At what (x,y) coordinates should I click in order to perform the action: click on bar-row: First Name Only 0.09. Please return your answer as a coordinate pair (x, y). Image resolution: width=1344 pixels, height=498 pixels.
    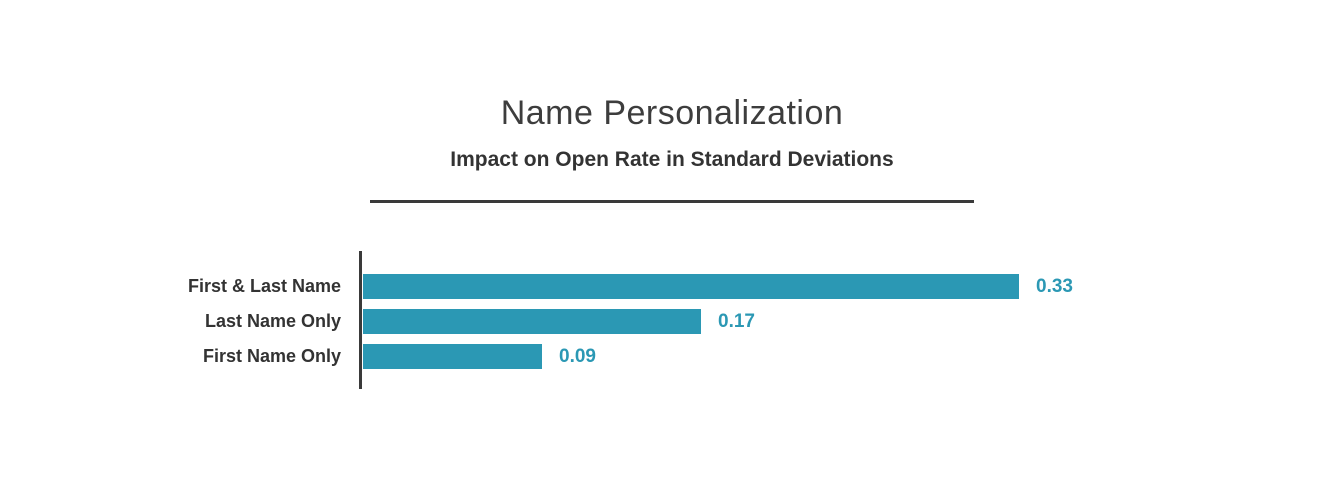
    Looking at the image, I should click on (672, 356).